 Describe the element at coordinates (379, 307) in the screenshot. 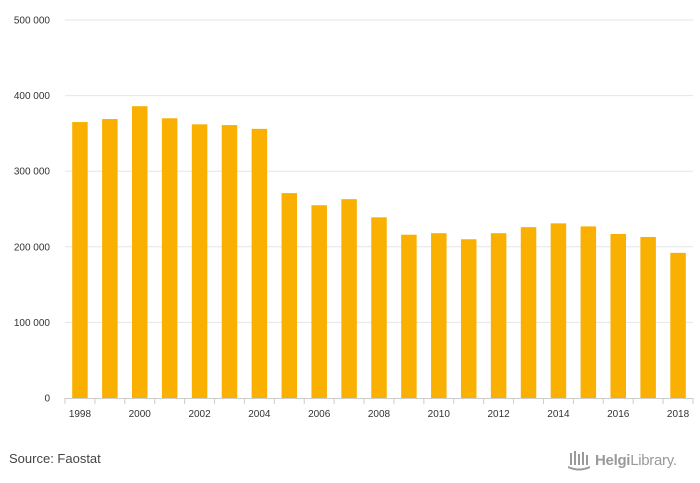

I see `bar-2008` at that location.